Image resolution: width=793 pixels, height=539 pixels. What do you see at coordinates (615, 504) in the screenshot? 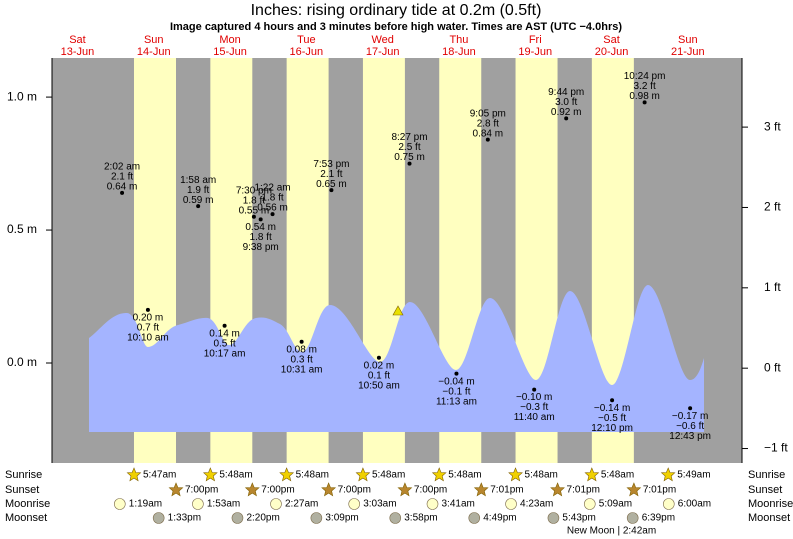
I see `moonrise-time: 5:09am` at bounding box center [615, 504].